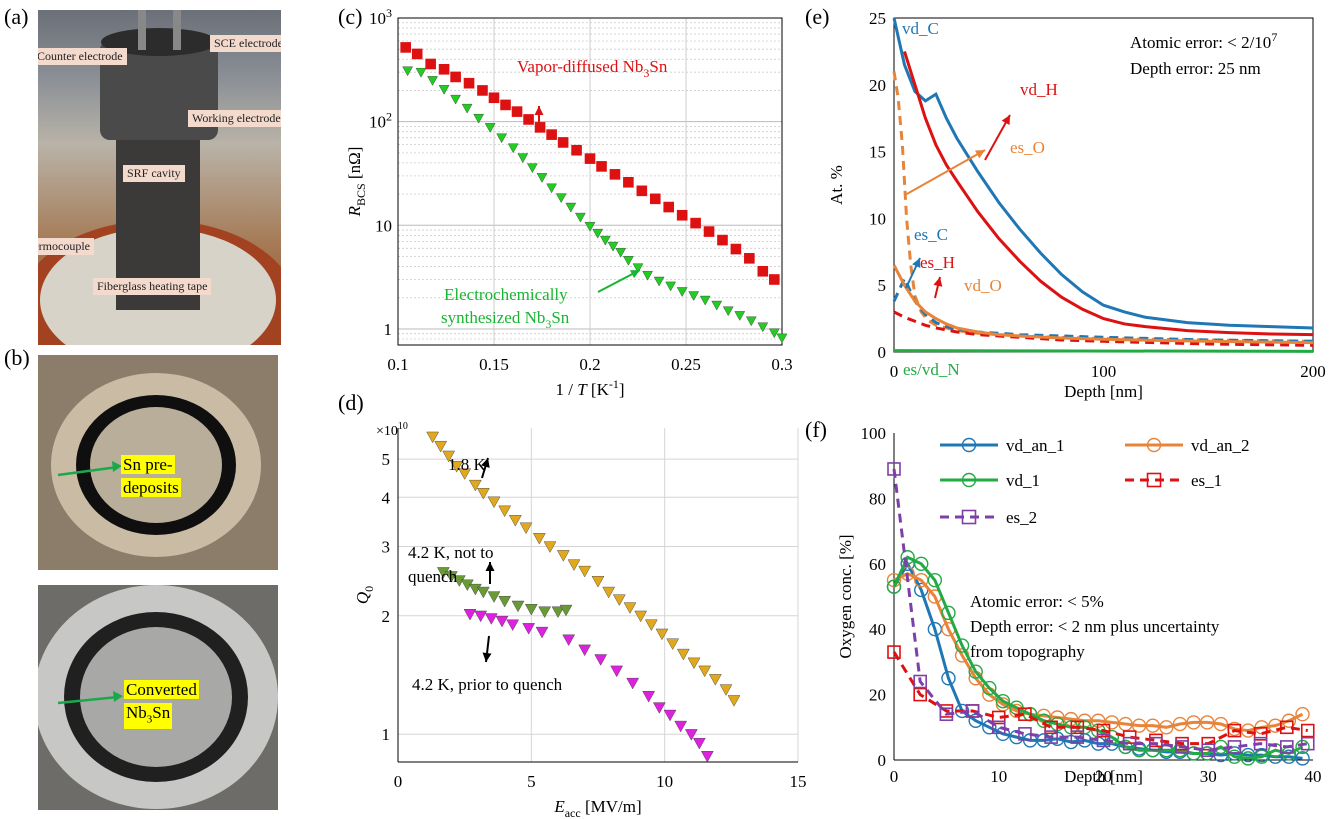 The height and width of the screenshot is (819, 1333). I want to click on xl-sub: acc, so click(573, 812).